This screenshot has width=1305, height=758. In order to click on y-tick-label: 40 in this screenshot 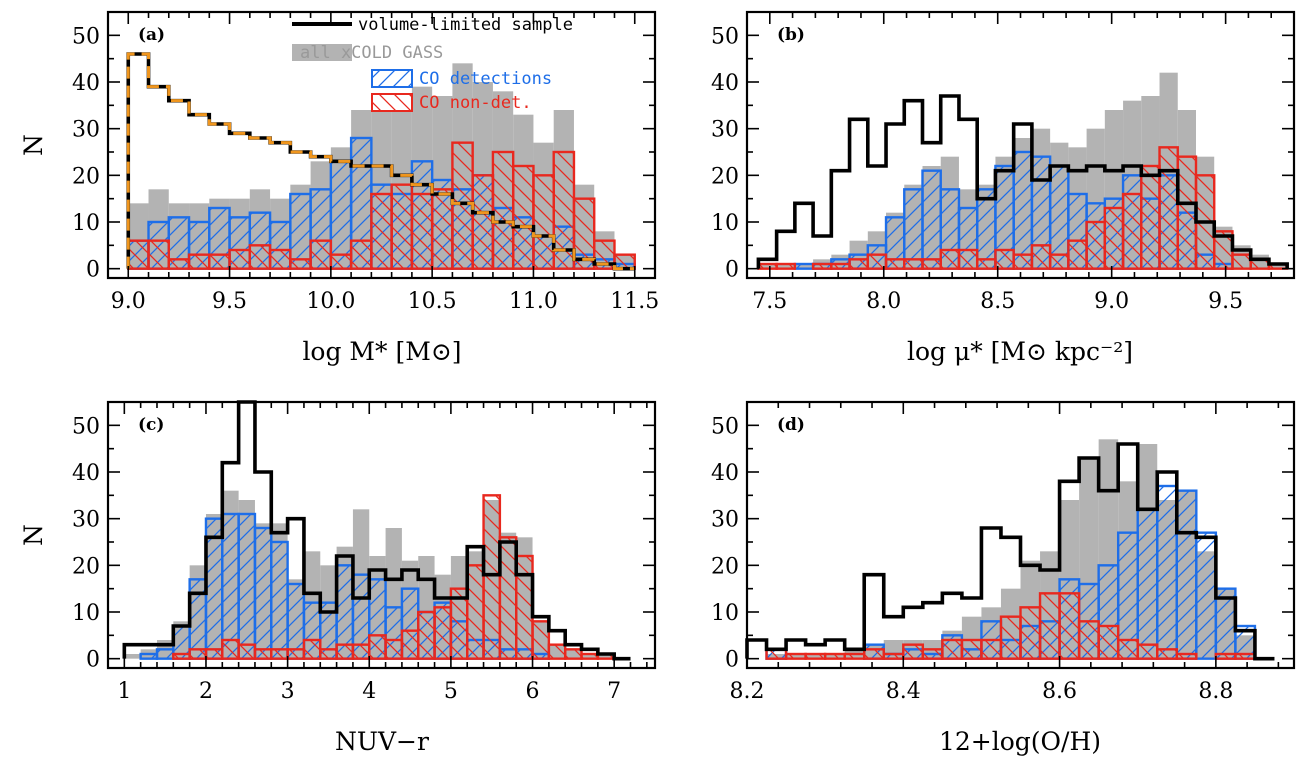, I will do `click(86, 83)`.